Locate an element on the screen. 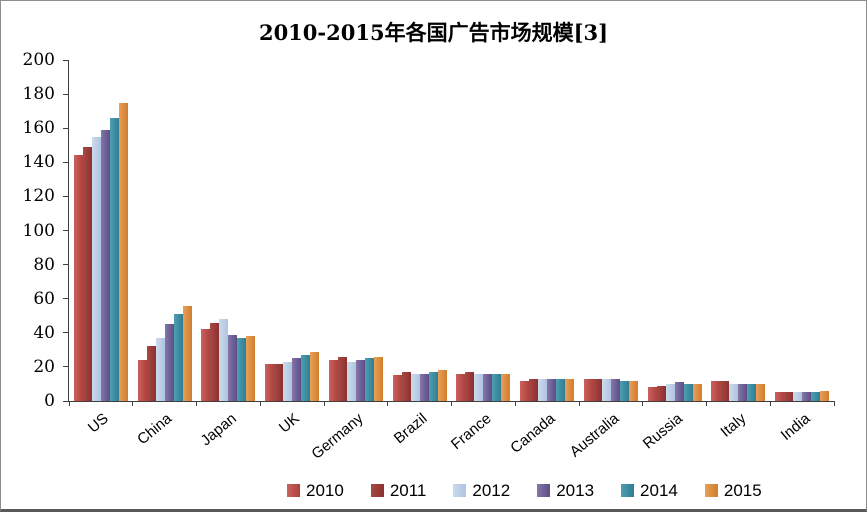  bar-india-2012 is located at coordinates (798, 396).